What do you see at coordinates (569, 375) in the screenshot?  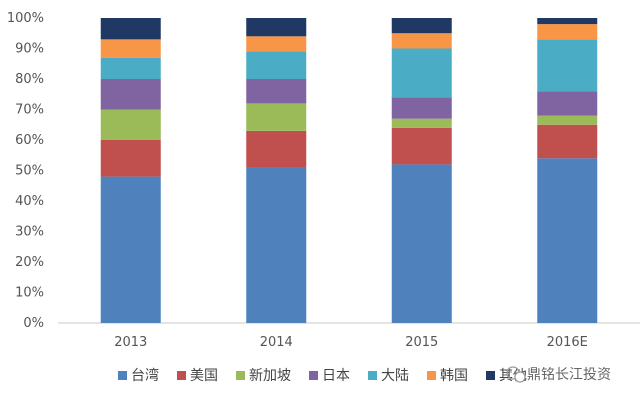 I see `watermark-text: 鼎铭长江投资` at bounding box center [569, 375].